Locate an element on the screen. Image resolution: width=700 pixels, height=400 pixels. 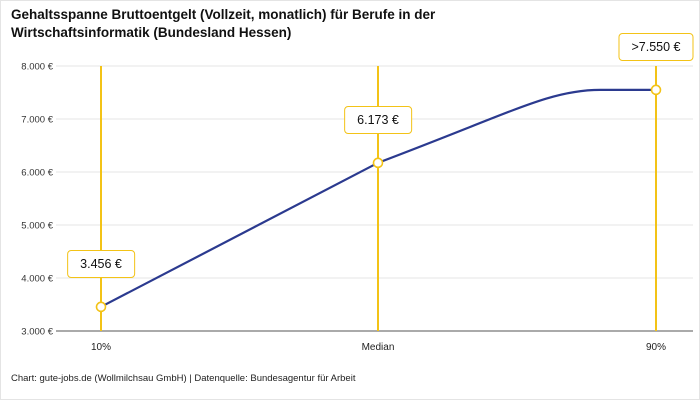
y-tick-label: 5.000 € is located at coordinates (37, 226).